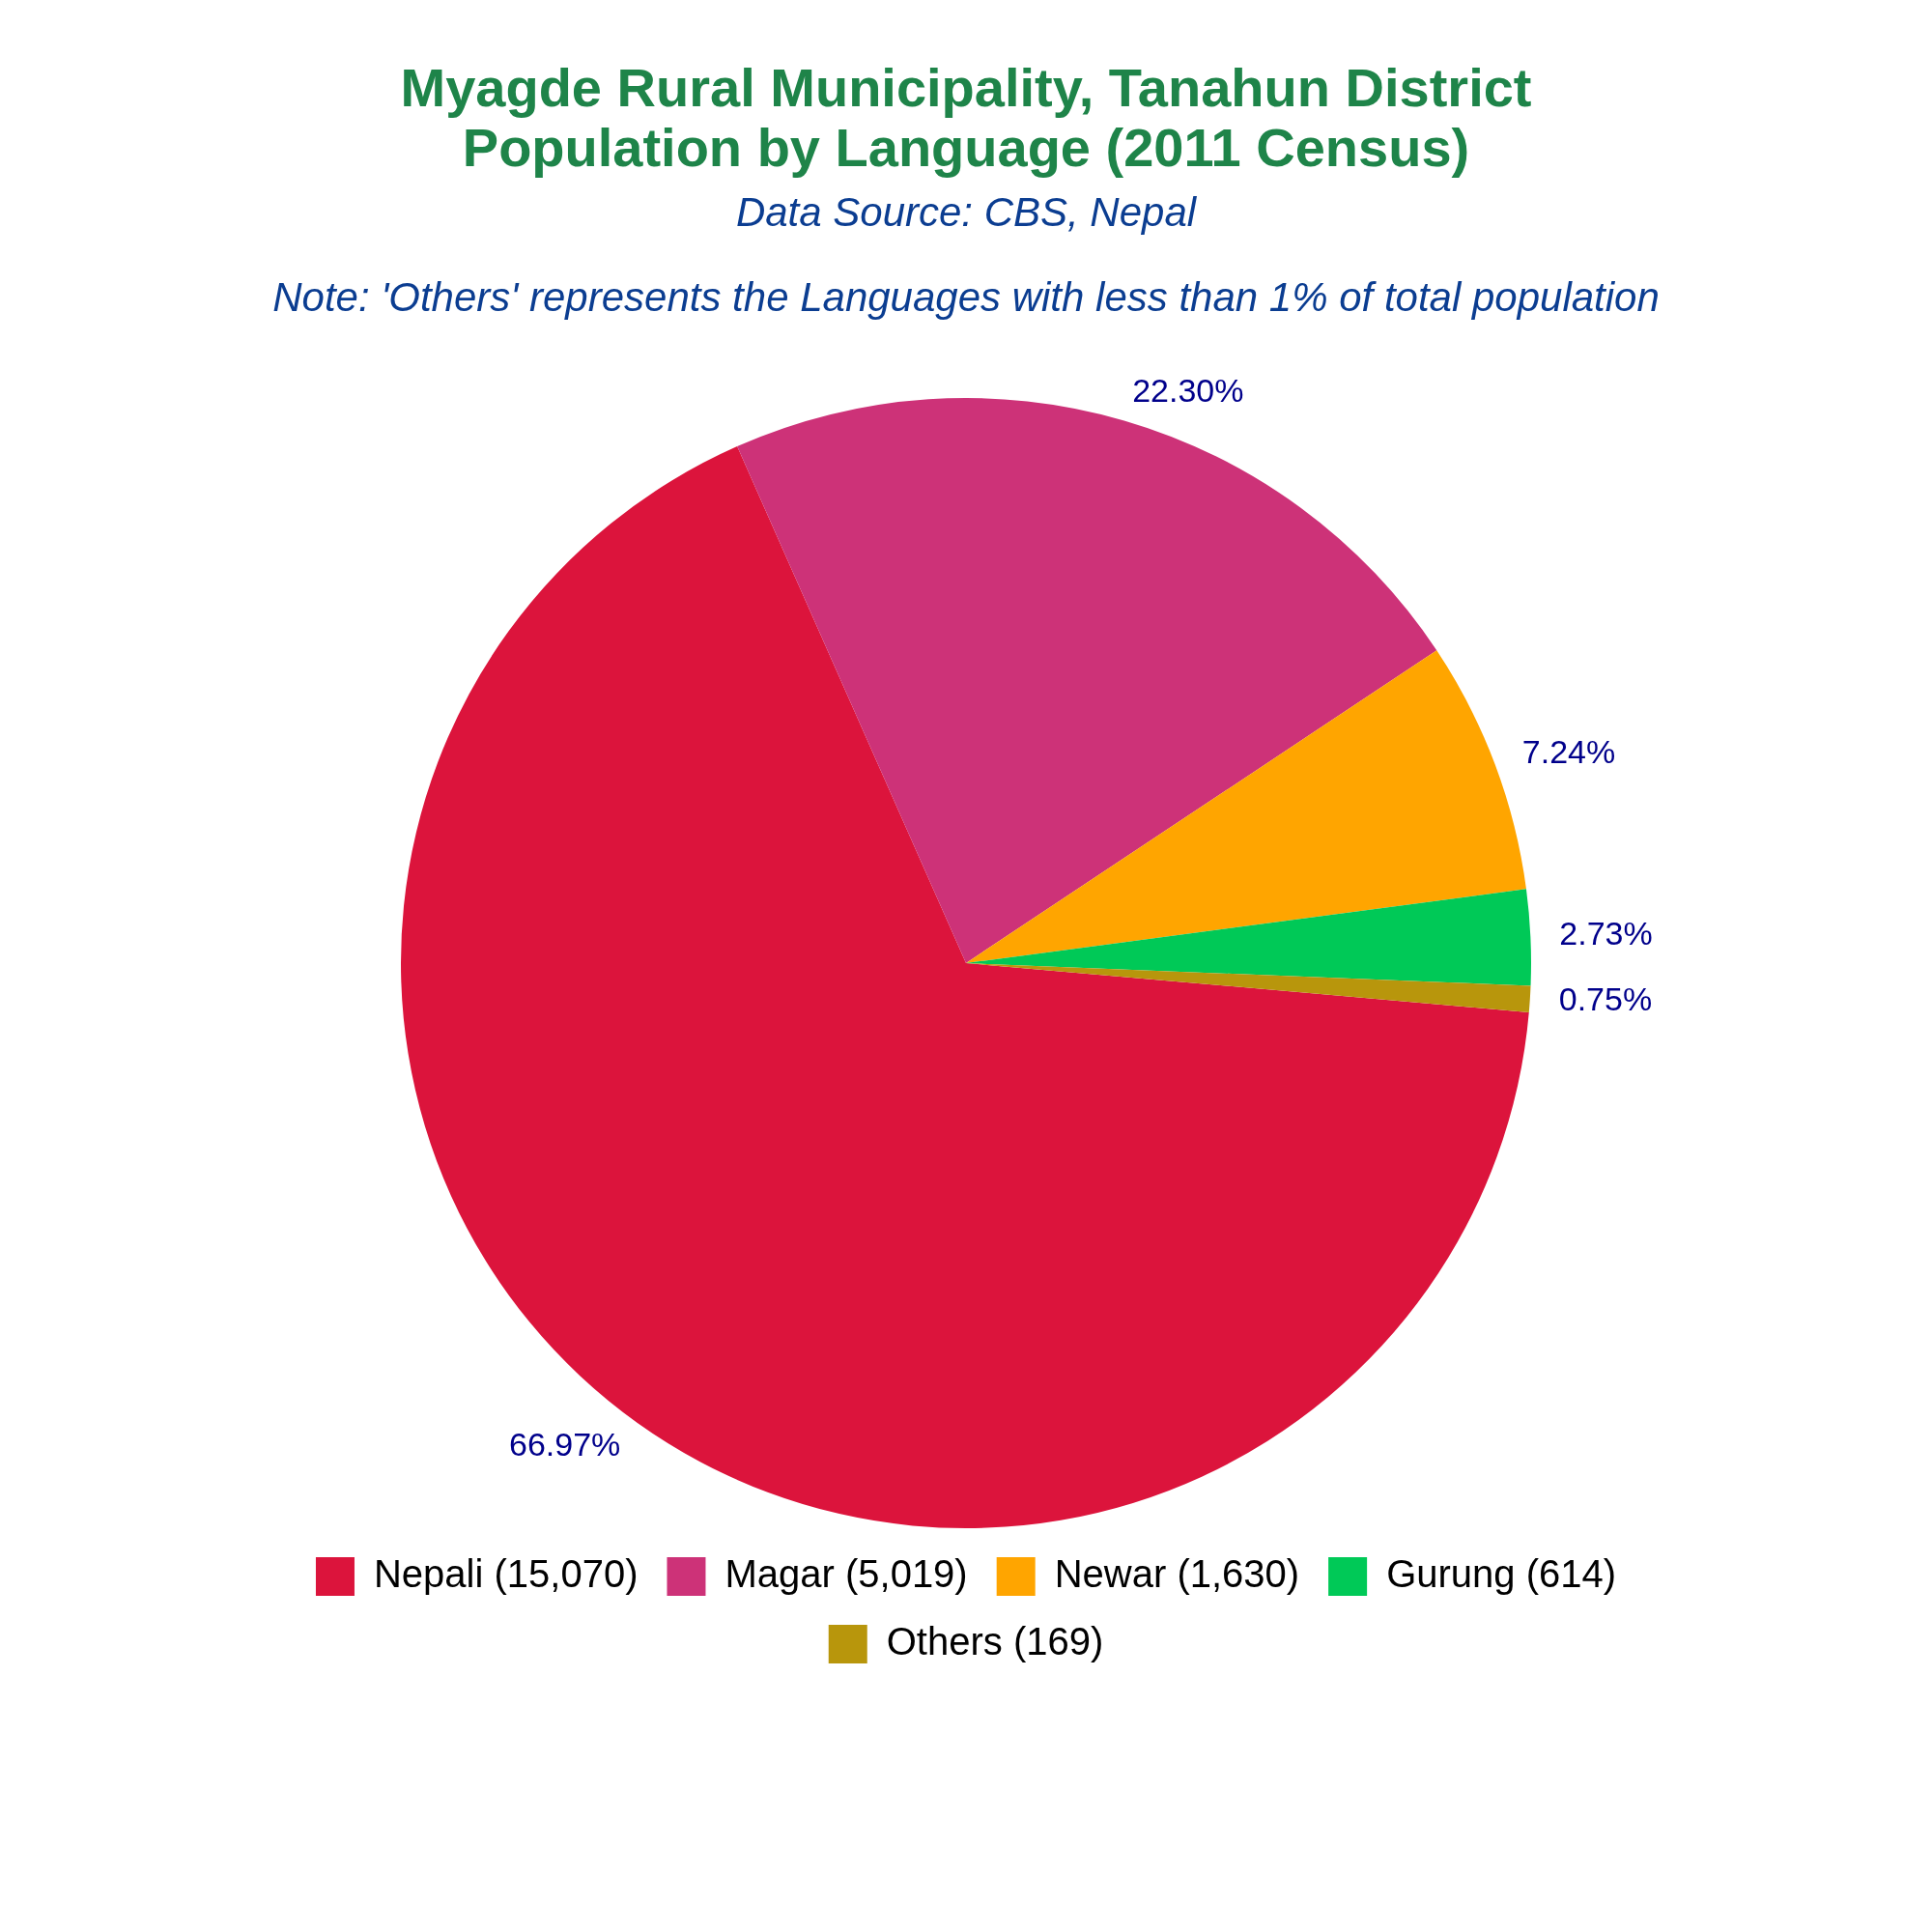  Describe the element at coordinates (1568, 752) in the screenshot. I see `data-label: 7.24%` at that location.